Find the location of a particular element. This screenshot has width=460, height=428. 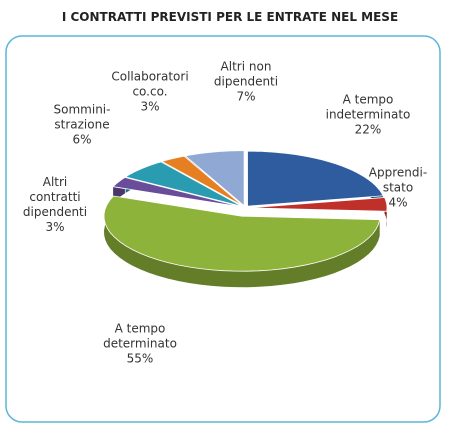

pie-slice-side is located at coordinates (242, 242).